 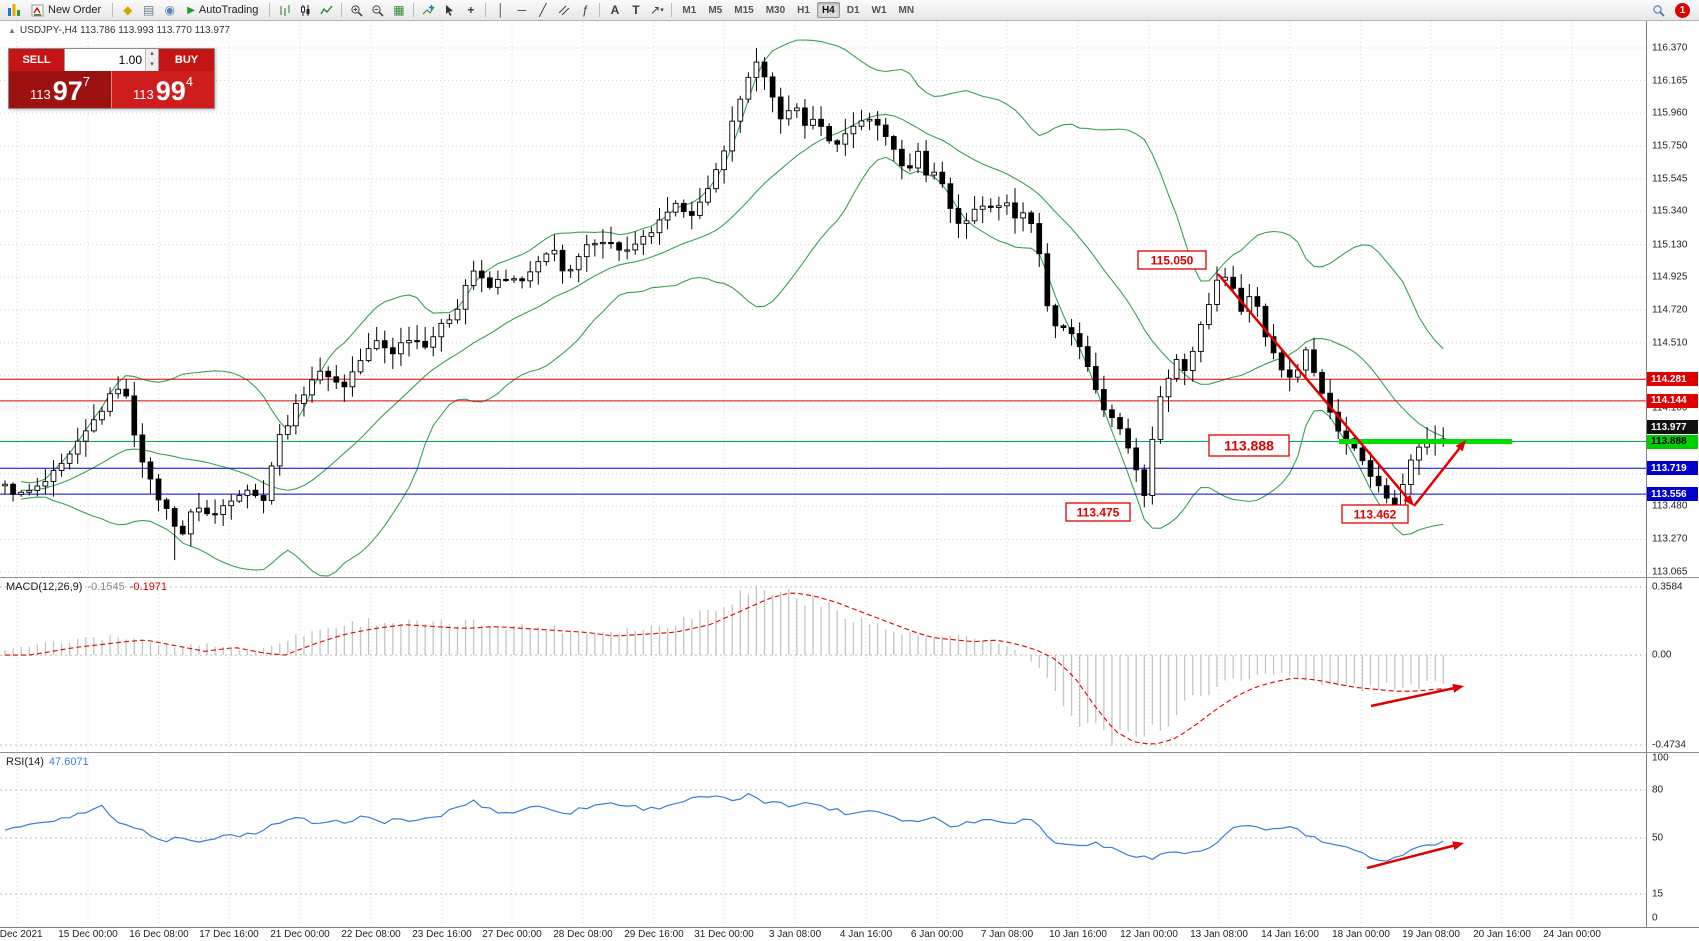 I want to click on volume-value: 1.00, so click(x=130, y=60).